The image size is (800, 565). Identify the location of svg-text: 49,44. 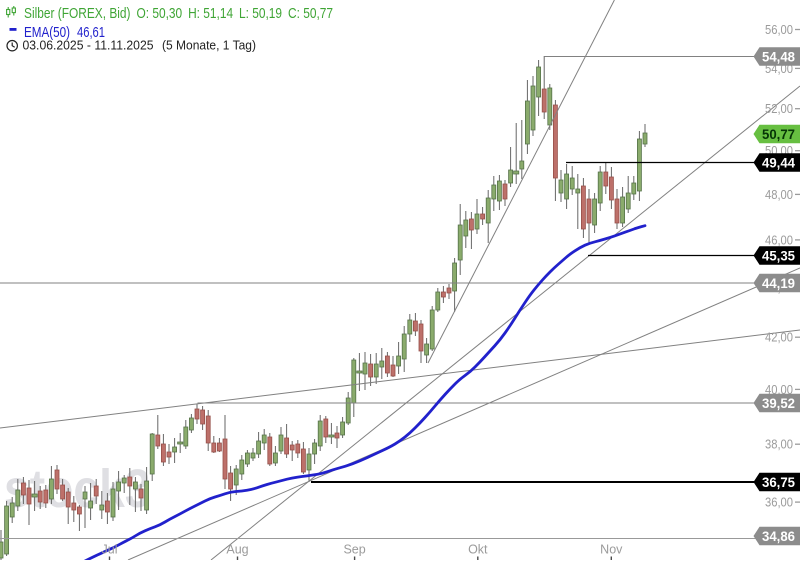
(778, 162).